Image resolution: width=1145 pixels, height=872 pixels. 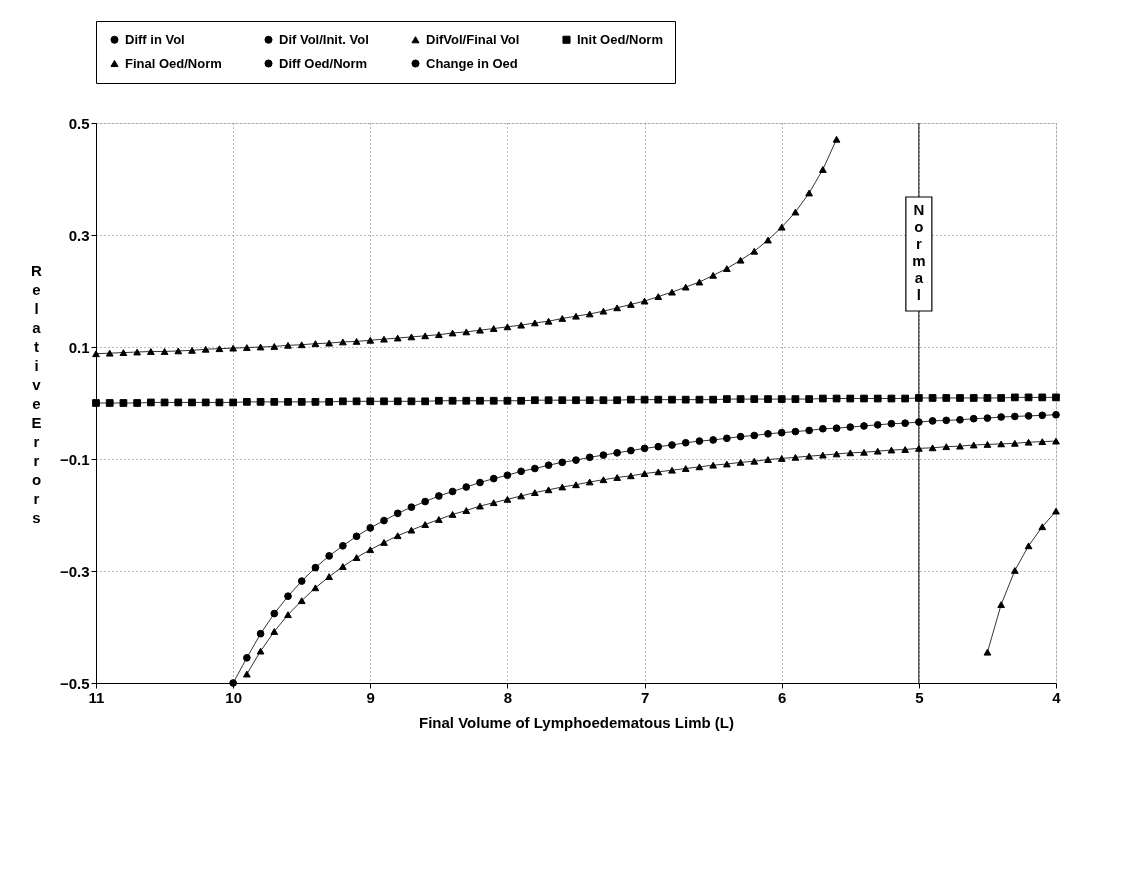 What do you see at coordinates (645, 697) in the screenshot?
I see `x-tick-label: 7` at bounding box center [645, 697].